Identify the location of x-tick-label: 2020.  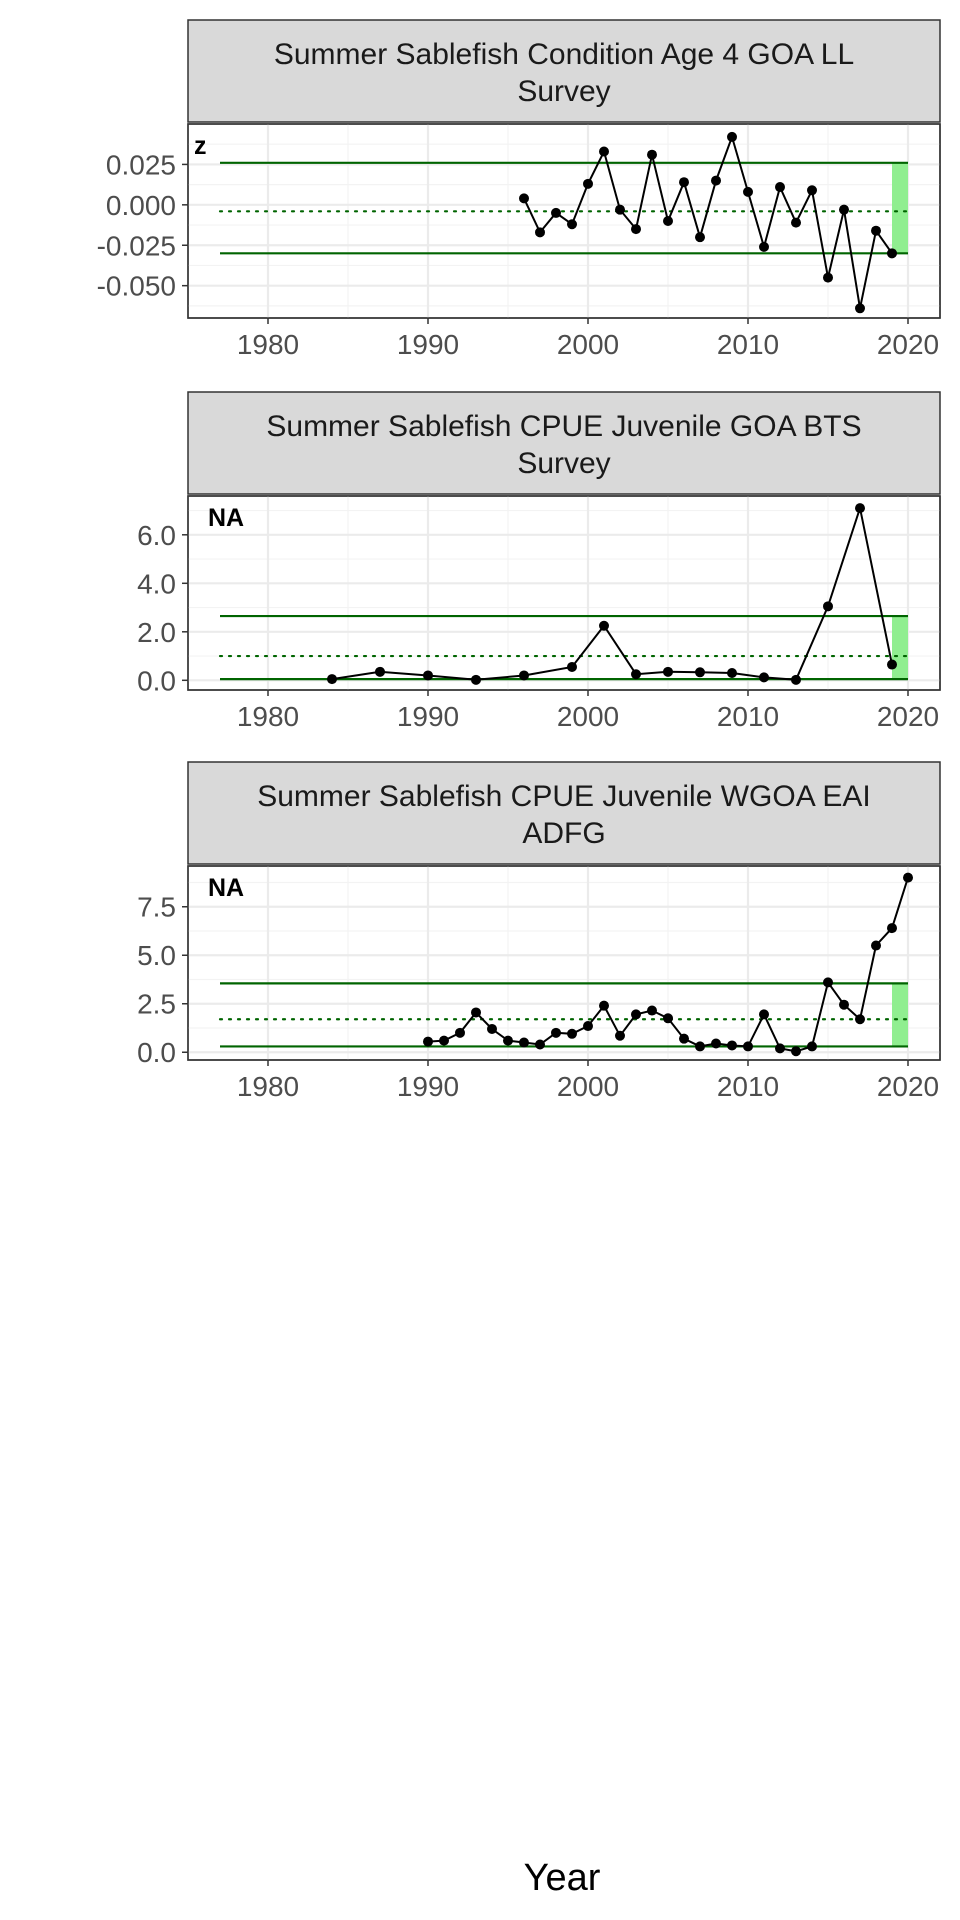
(908, 1086).